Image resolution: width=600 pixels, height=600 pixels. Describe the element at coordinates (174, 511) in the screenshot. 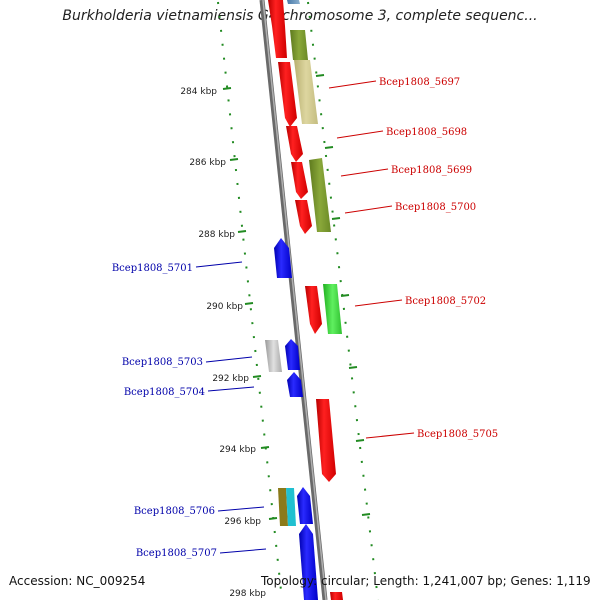

I see `gene-label: Bcep1808_5706` at that location.